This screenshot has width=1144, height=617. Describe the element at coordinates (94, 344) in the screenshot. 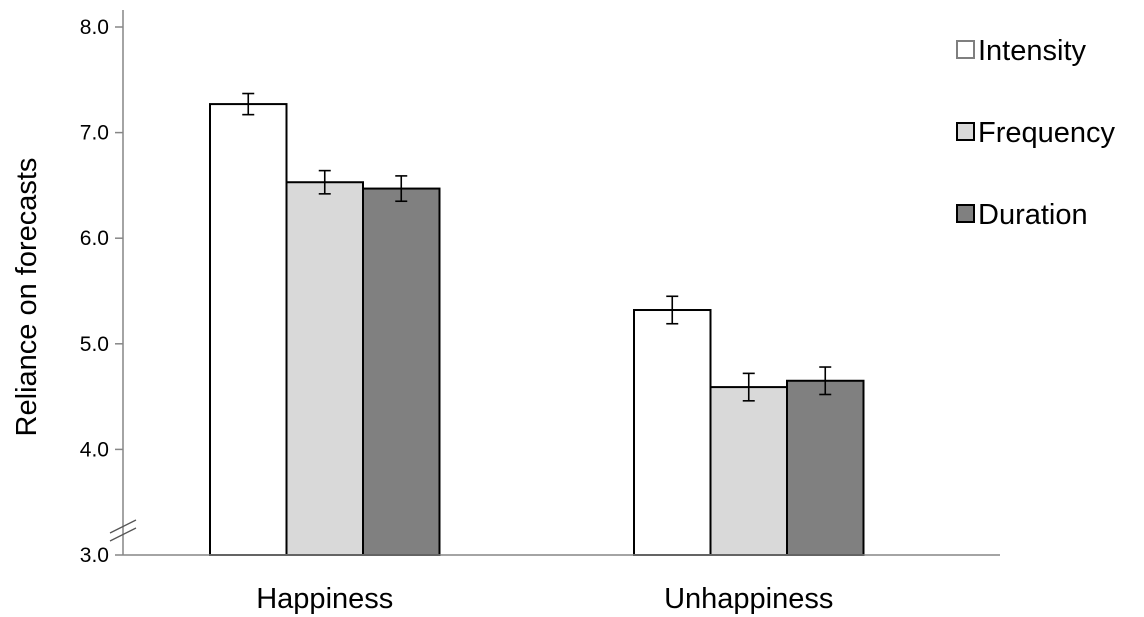

I see `y-tick-label: 5.0` at that location.